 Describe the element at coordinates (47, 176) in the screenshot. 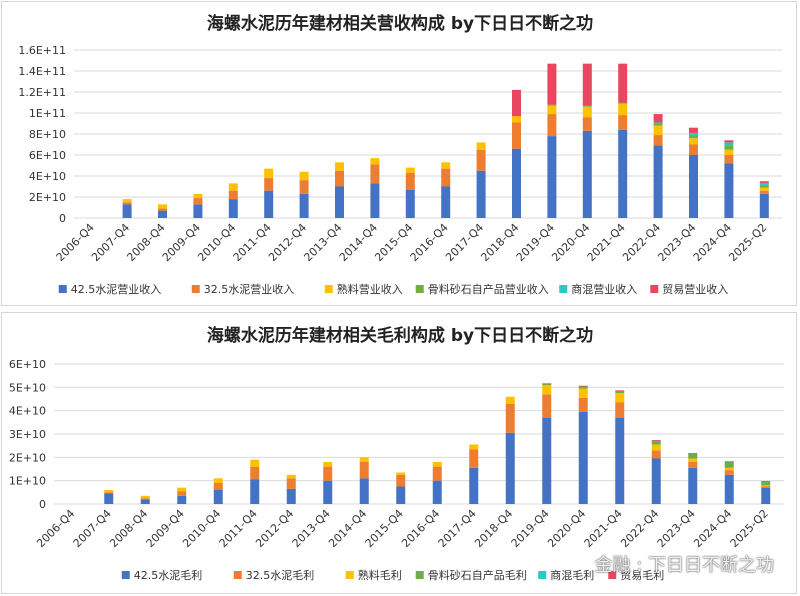

I see `y-tick-label: 4E+10` at that location.